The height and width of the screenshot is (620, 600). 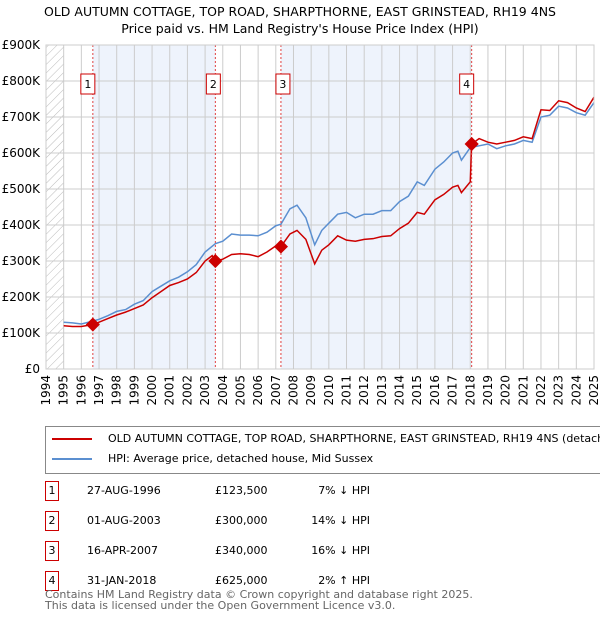 What do you see at coordinates (400, 390) in the screenshot?
I see `x-tick-label: 2014` at bounding box center [400, 390].